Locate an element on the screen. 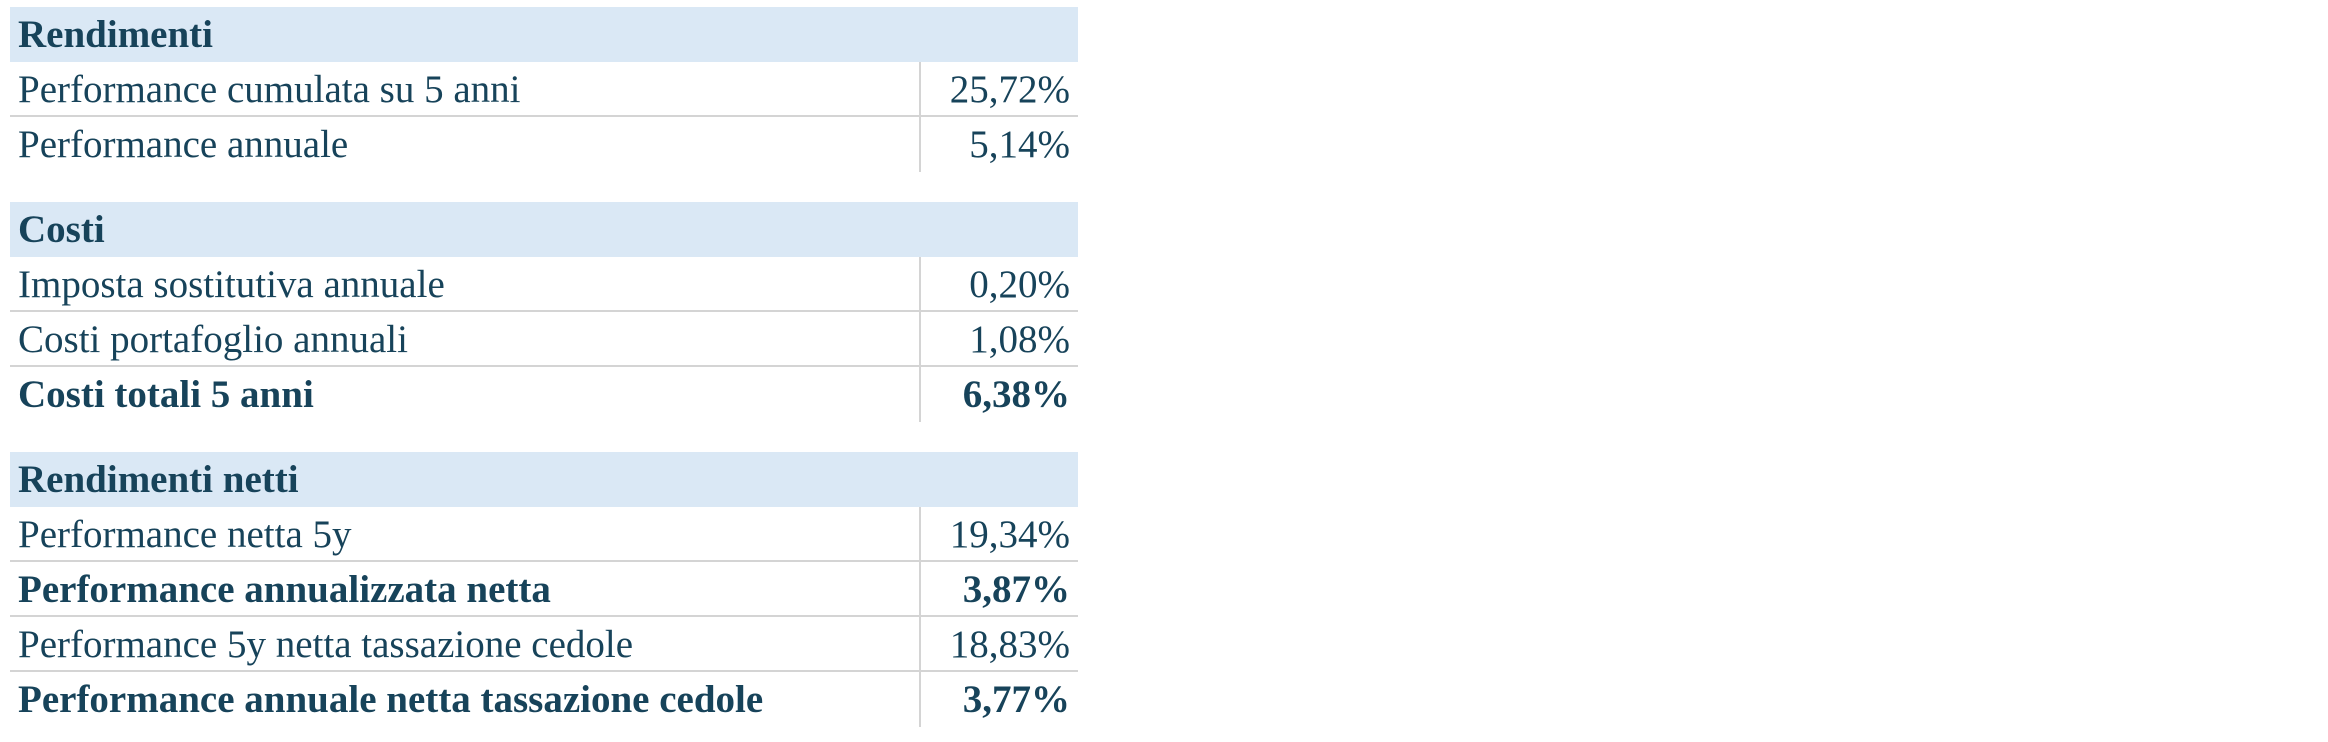  row-value: 3,87% is located at coordinates (998, 589).